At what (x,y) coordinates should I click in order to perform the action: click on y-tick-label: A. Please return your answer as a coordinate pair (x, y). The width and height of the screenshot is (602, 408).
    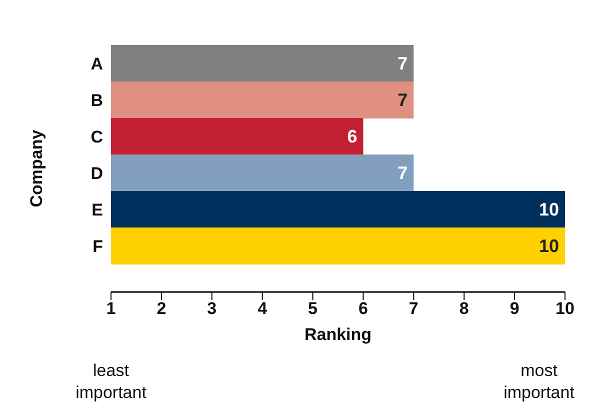
    Looking at the image, I should click on (96, 64).